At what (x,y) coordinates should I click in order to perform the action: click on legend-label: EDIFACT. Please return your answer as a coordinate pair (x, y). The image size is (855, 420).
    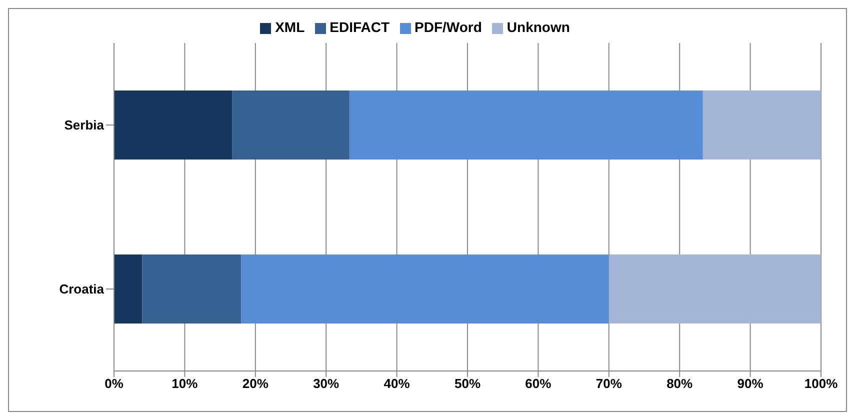
    Looking at the image, I should click on (360, 27).